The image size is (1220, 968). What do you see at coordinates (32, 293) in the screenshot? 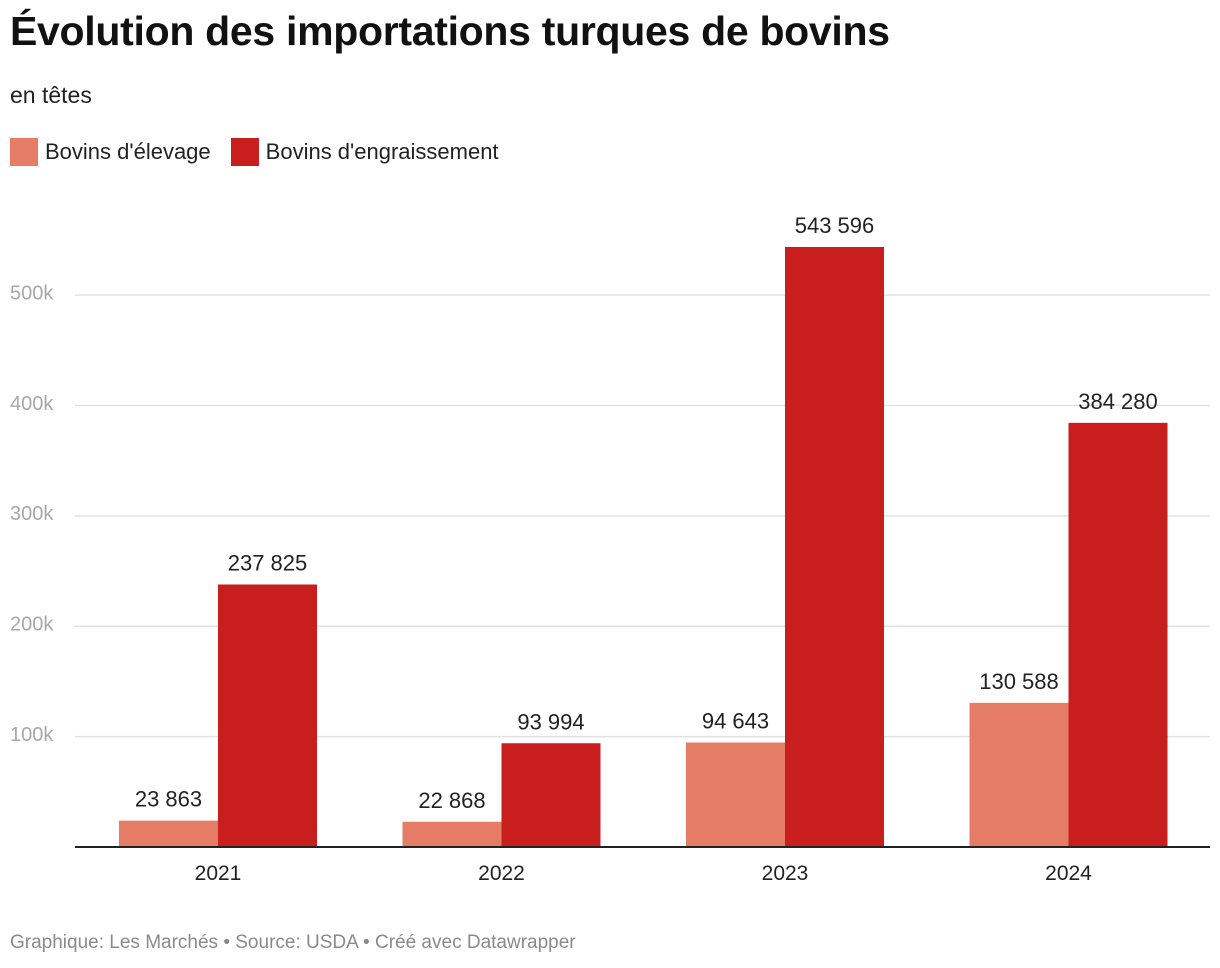
I see `y-tick-label: 500k` at bounding box center [32, 293].